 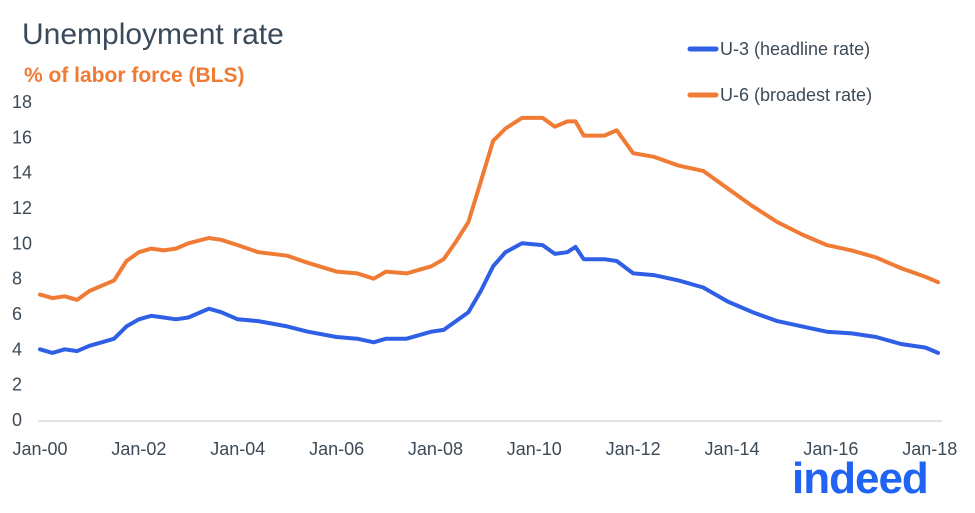 What do you see at coordinates (138, 449) in the screenshot?
I see `x-tick-label: Jan-02` at bounding box center [138, 449].